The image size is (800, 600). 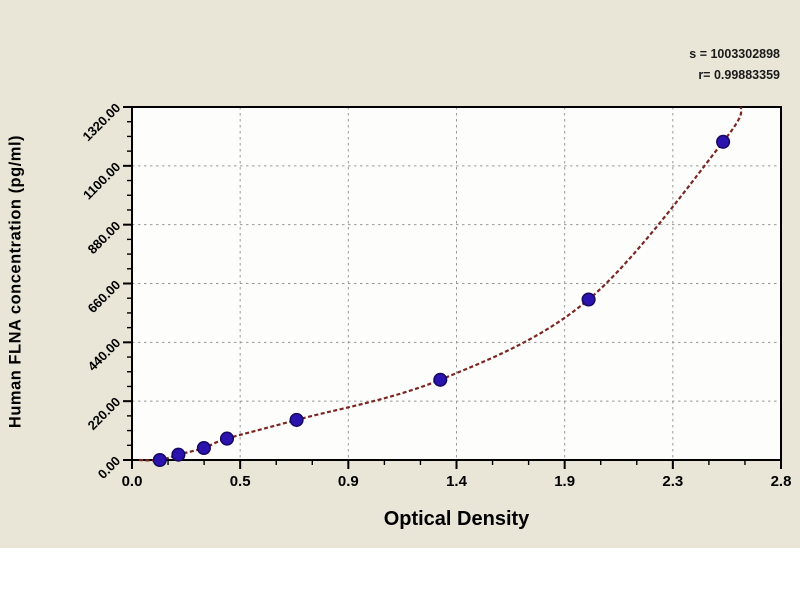 What do you see at coordinates (781, 481) in the screenshot?
I see `x-tick-label: 2.8` at bounding box center [781, 481].